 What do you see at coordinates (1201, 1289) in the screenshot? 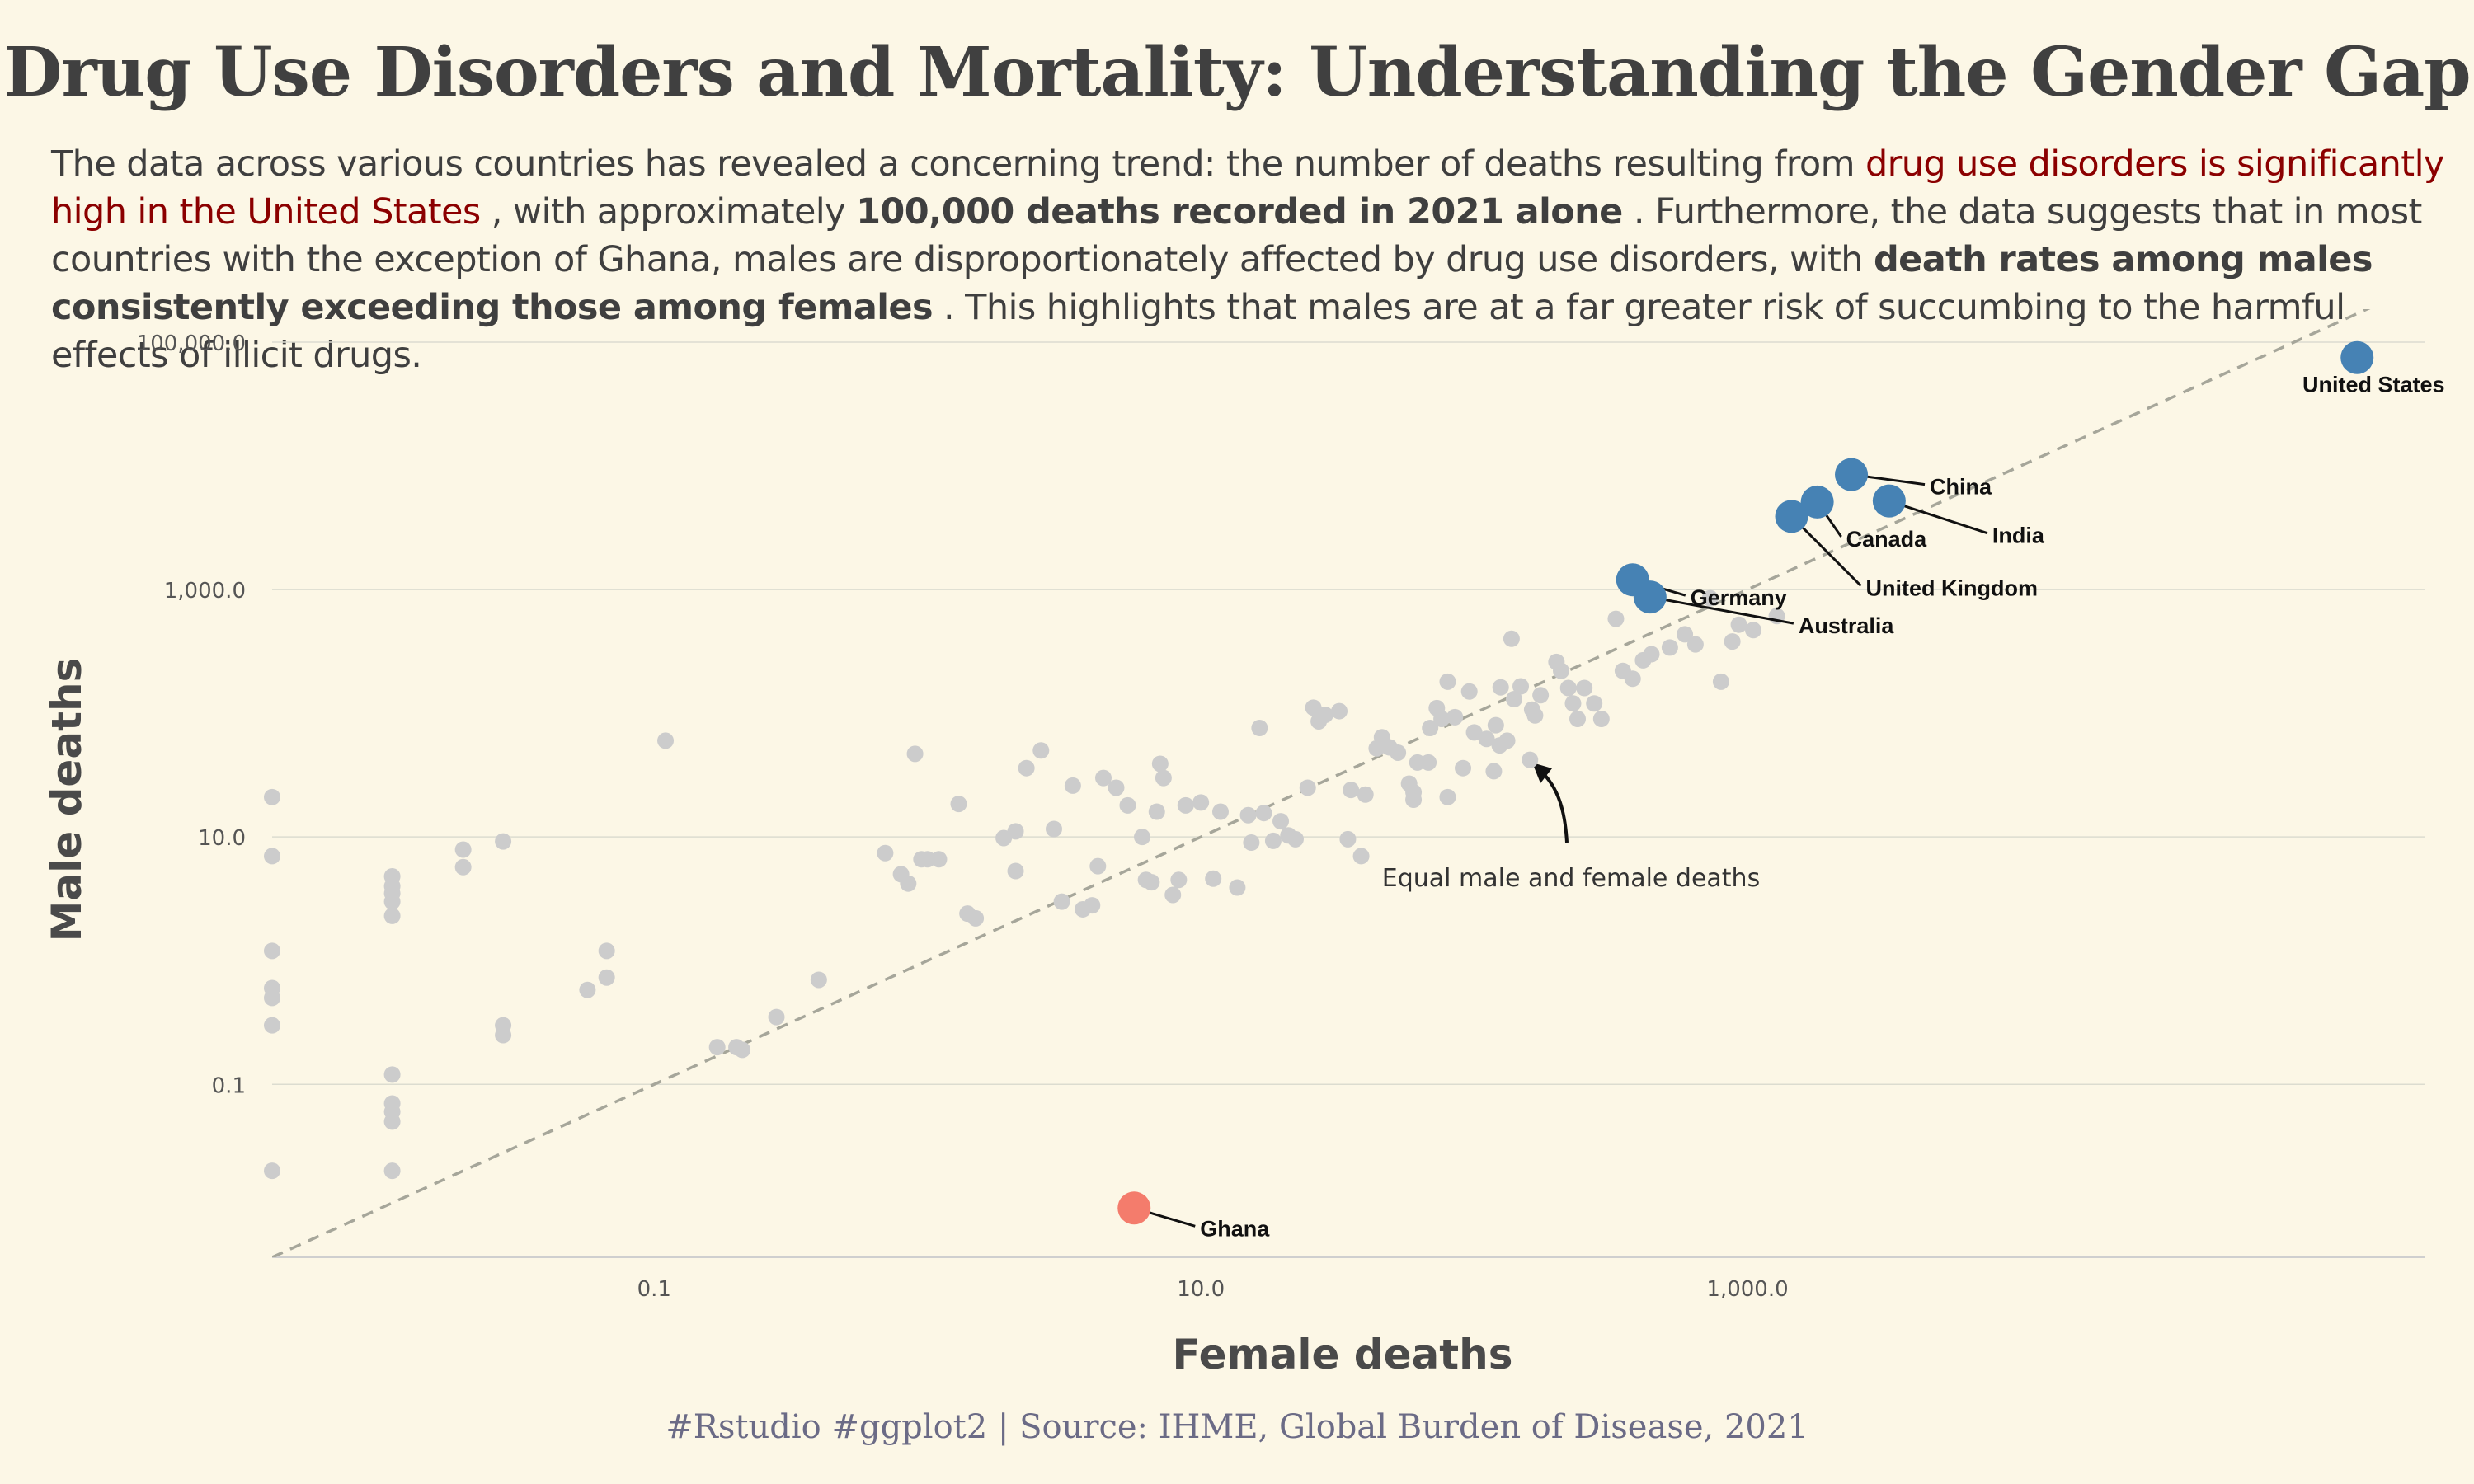
I see `x-tick-label: 10.0` at bounding box center [1201, 1289].